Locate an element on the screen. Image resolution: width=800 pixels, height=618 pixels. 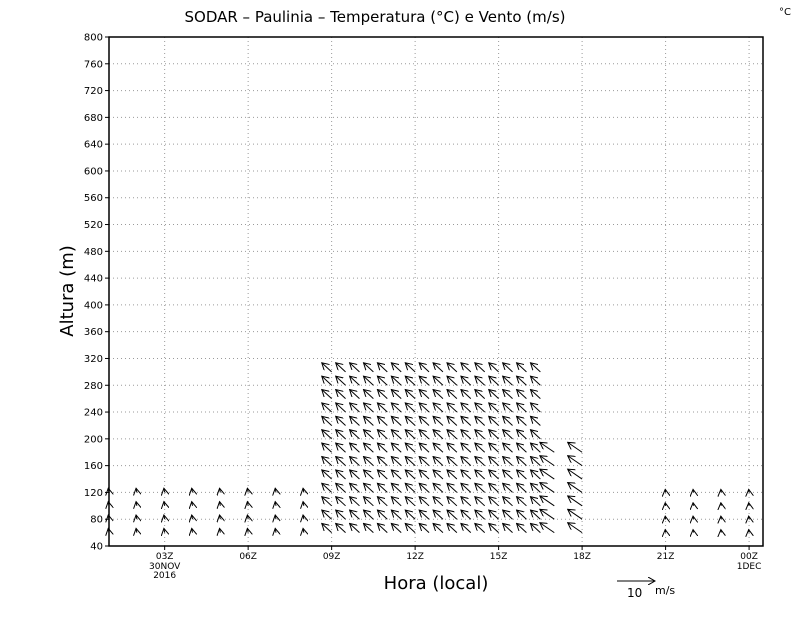
y-tick-label: 680 is located at coordinates (93, 118).